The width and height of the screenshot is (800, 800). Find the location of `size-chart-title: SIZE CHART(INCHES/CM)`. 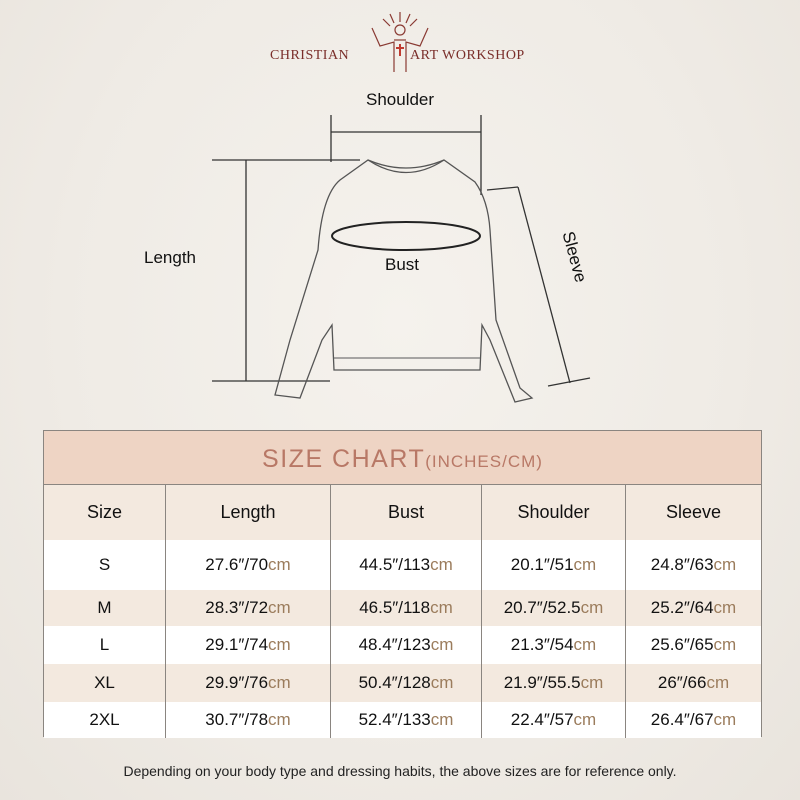

size-chart-title: SIZE CHART(INCHES/CM) is located at coordinates (402, 458).